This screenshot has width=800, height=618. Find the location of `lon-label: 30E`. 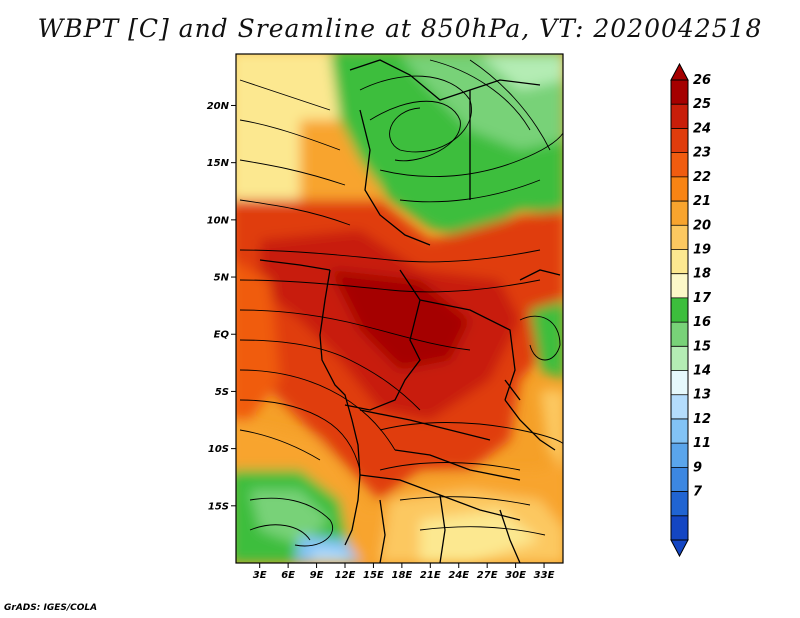

lon-label: 30E is located at coordinates (515, 575).